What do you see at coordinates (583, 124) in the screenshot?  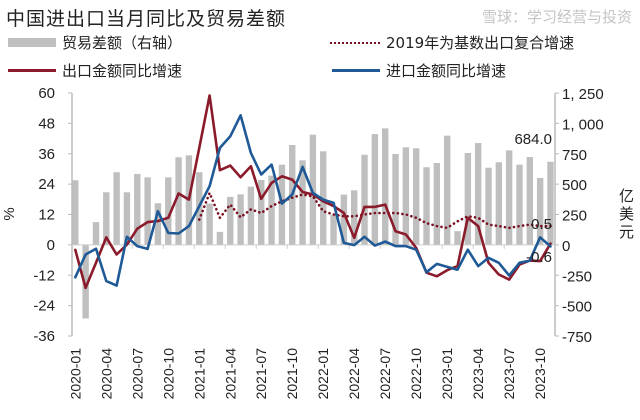 I see `right-tick-label: 1, 000` at bounding box center [583, 124].